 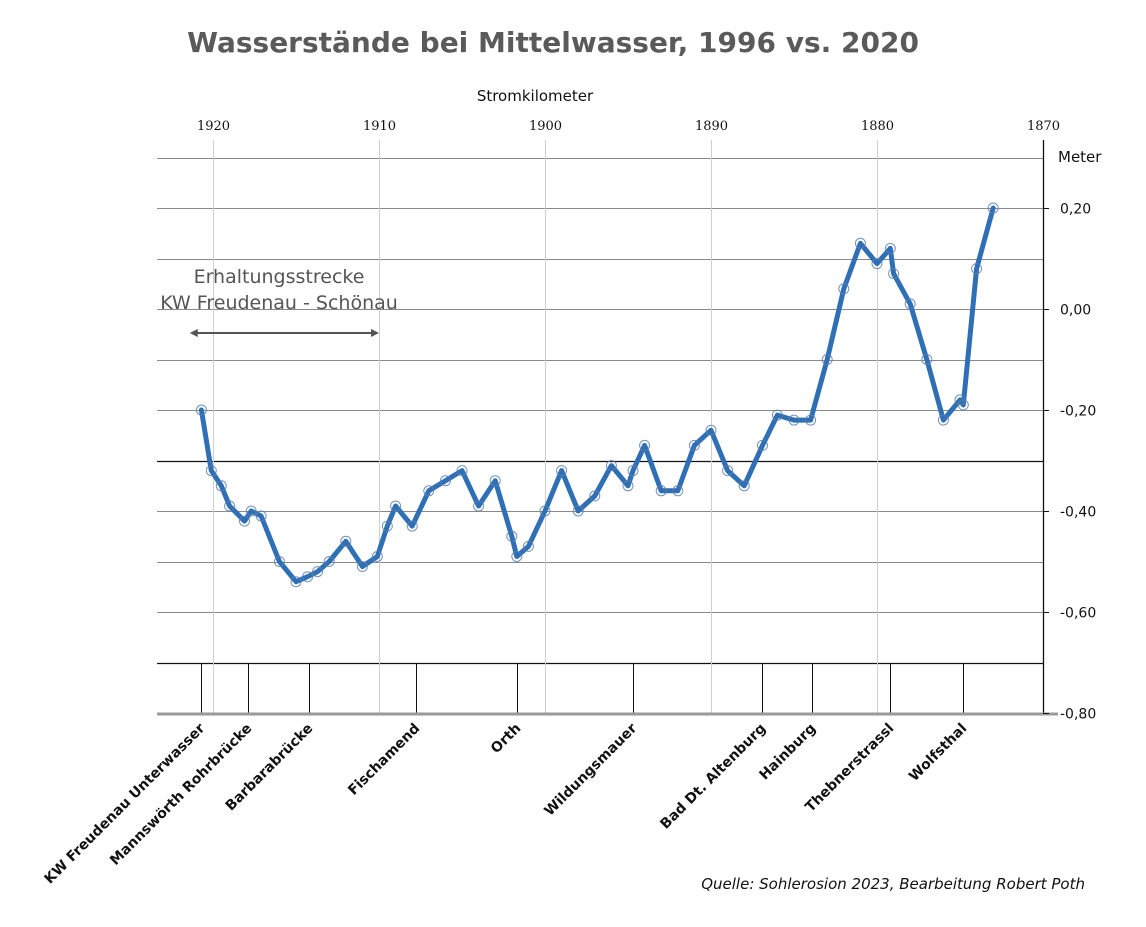 What do you see at coordinates (506, 739) in the screenshot?
I see `station-label: Orth` at bounding box center [506, 739].